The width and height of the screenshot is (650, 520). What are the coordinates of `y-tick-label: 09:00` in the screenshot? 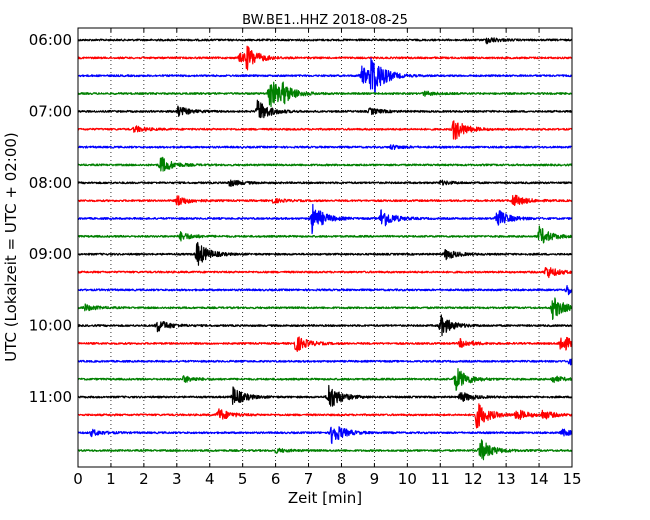 It's located at (50, 254).